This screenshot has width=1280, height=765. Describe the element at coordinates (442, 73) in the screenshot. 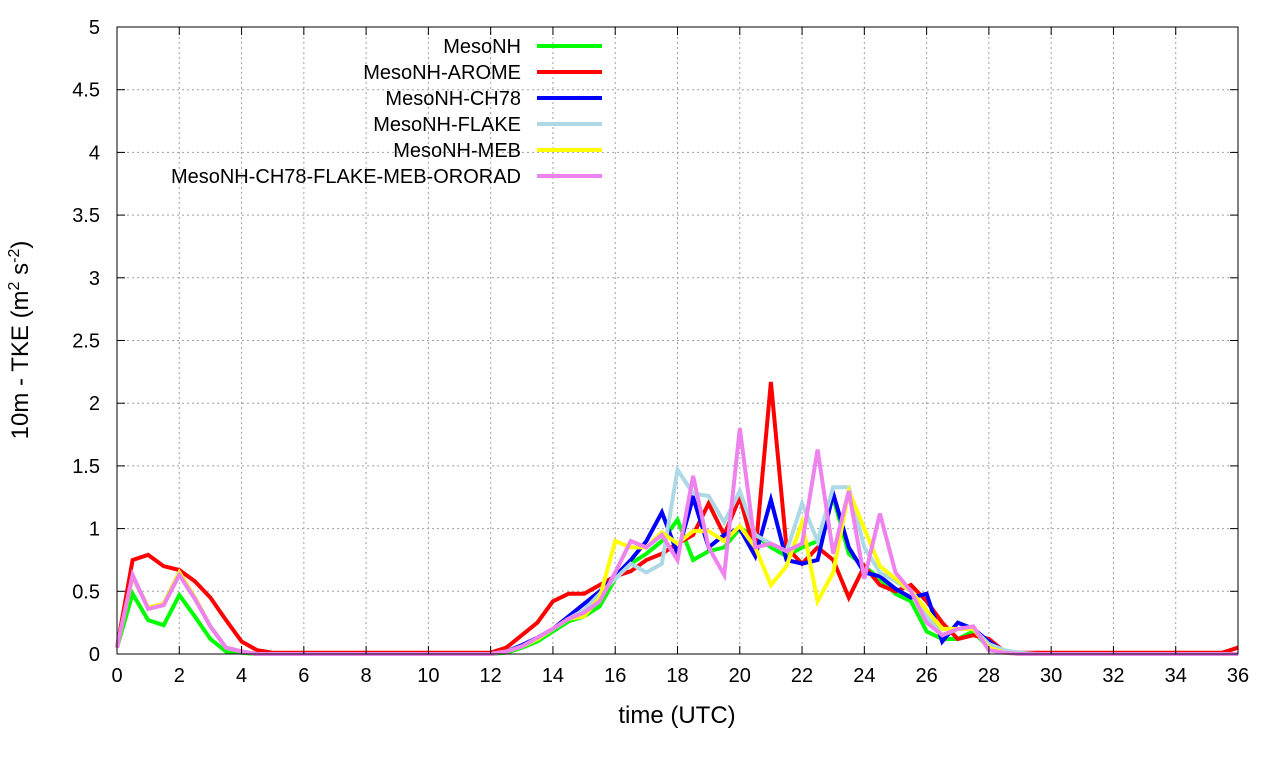

I see `legend-label: MesoNH-AROME` at that location.